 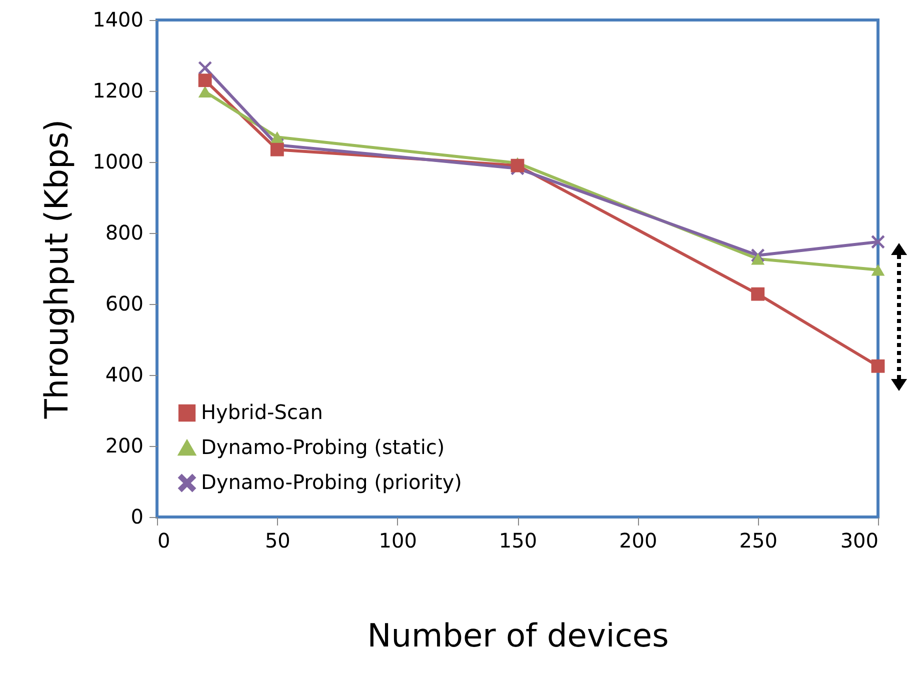 What do you see at coordinates (758, 540) in the screenshot?
I see `x-tick-label: 250` at bounding box center [758, 540].